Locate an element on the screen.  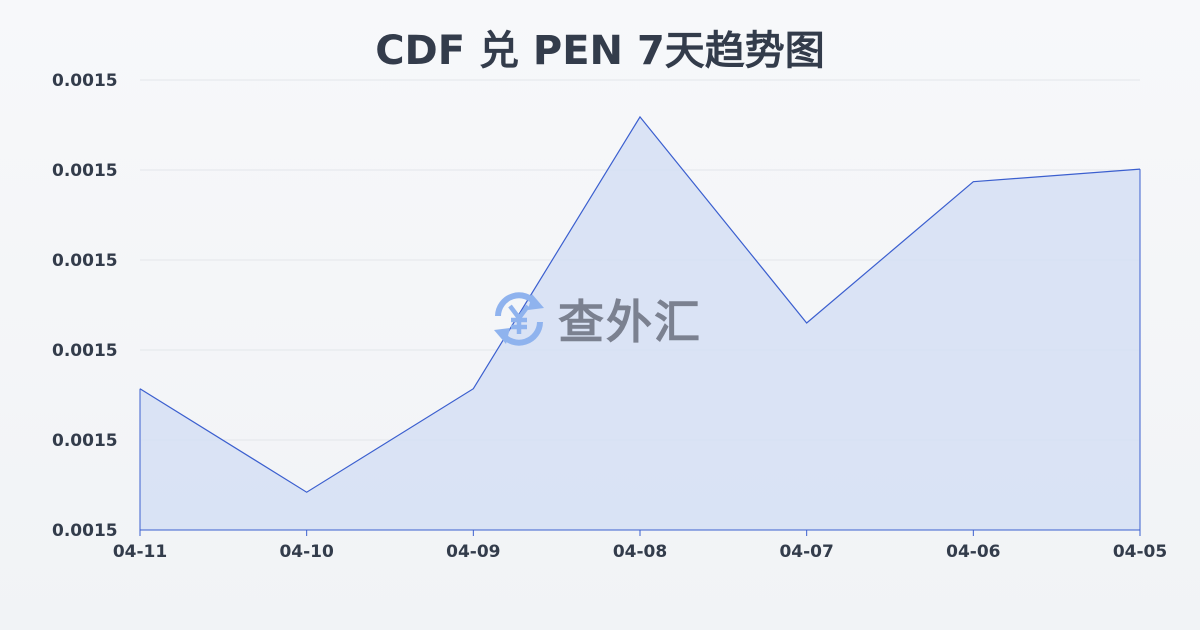
x-tick-label: 04-05 is located at coordinates (1140, 552).